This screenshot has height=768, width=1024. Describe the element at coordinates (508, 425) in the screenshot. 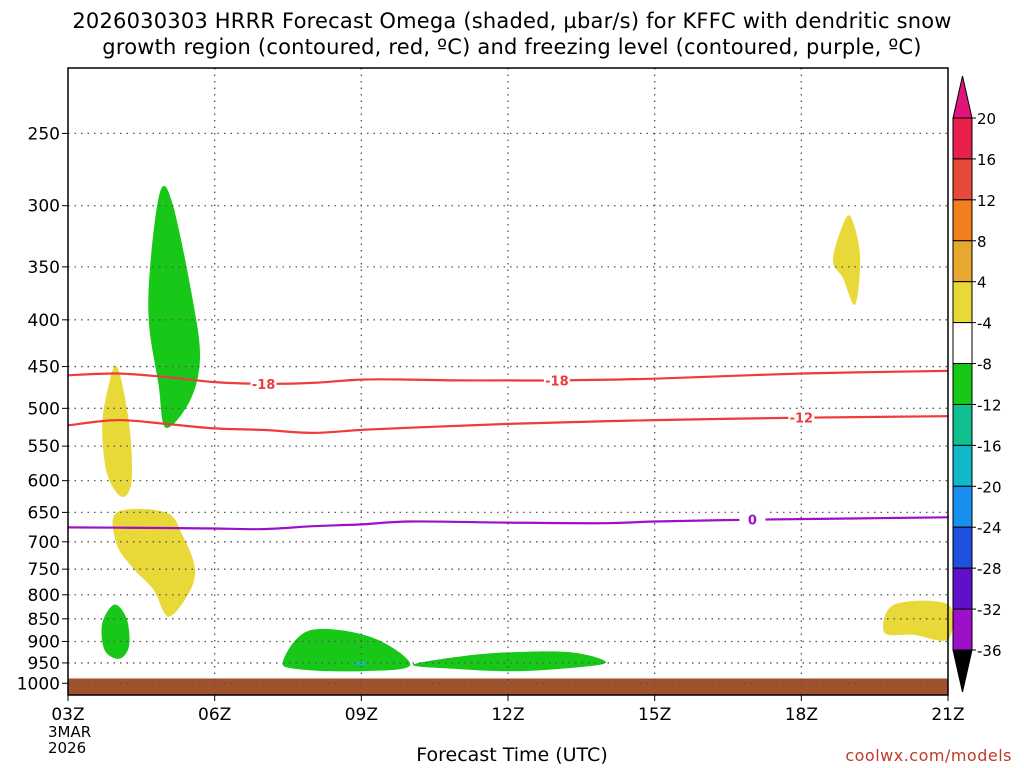

I see `dendritic-bottom-line` at that location.